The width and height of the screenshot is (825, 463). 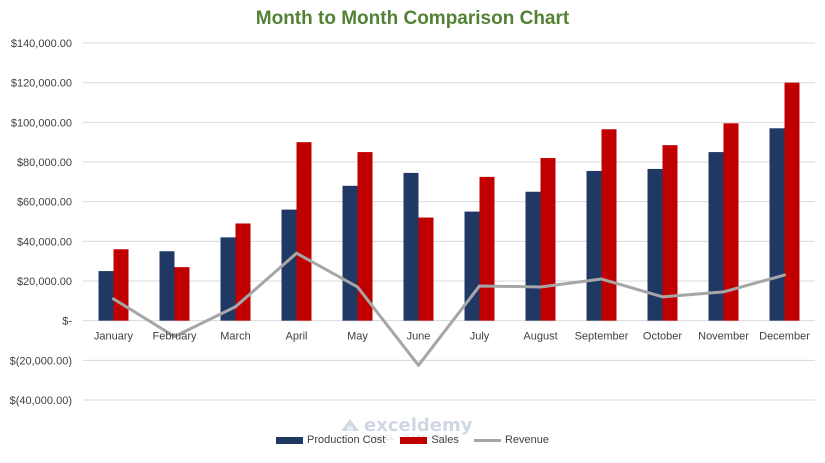 What do you see at coordinates (350, 425) in the screenshot?
I see `watermark-icon` at bounding box center [350, 425].